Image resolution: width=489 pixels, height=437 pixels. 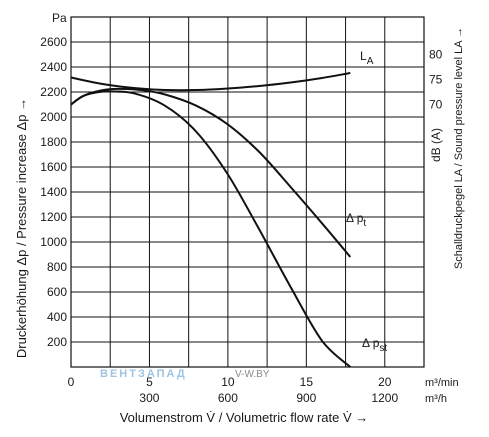 What do you see at coordinates (436, 145) in the screenshot?
I see `y2-unit: dB (A)` at bounding box center [436, 145].